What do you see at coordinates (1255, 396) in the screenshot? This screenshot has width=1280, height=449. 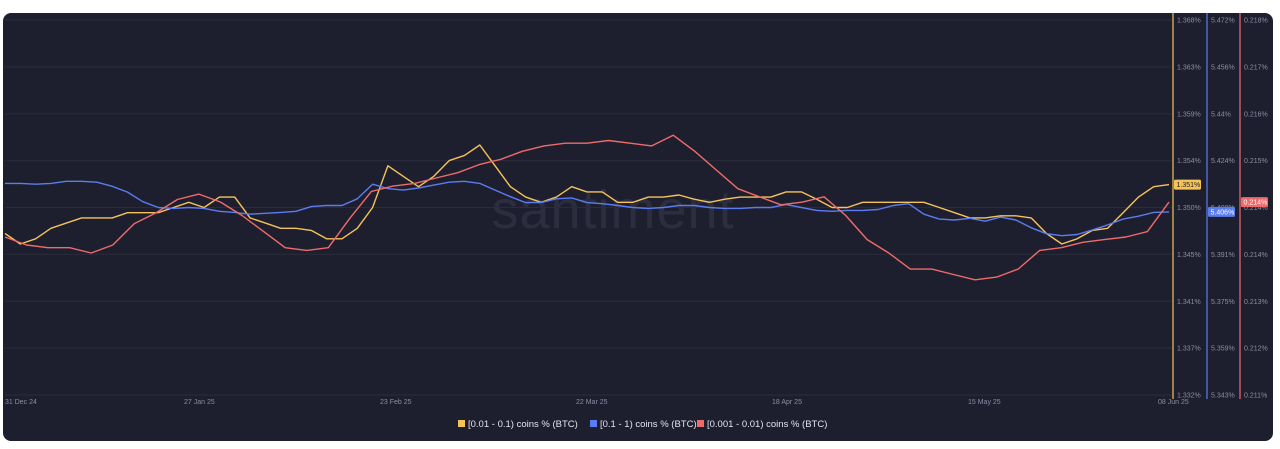 I see `y-tick-label: 0.211%` at bounding box center [1255, 396].